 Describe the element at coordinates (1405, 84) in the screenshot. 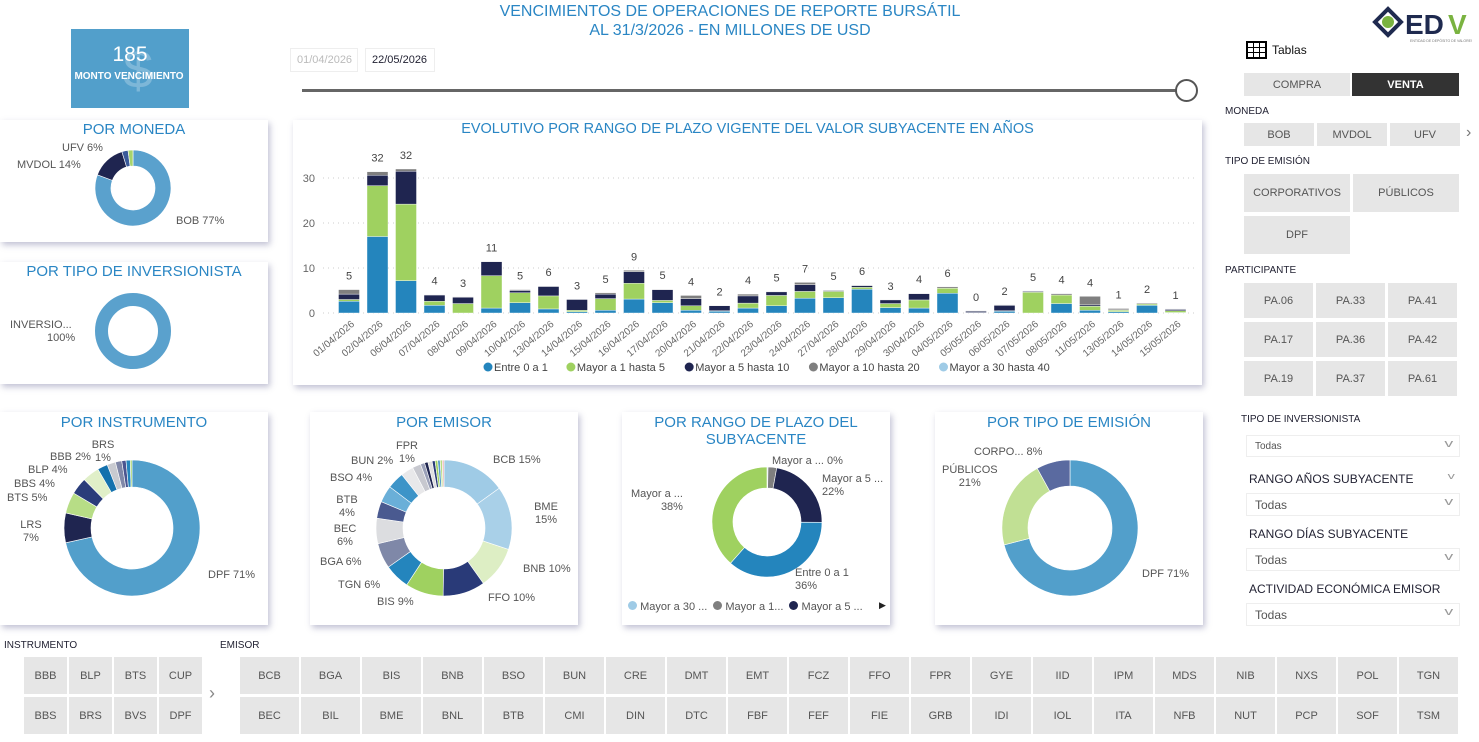

I see `venta-button: VENTA` at that location.